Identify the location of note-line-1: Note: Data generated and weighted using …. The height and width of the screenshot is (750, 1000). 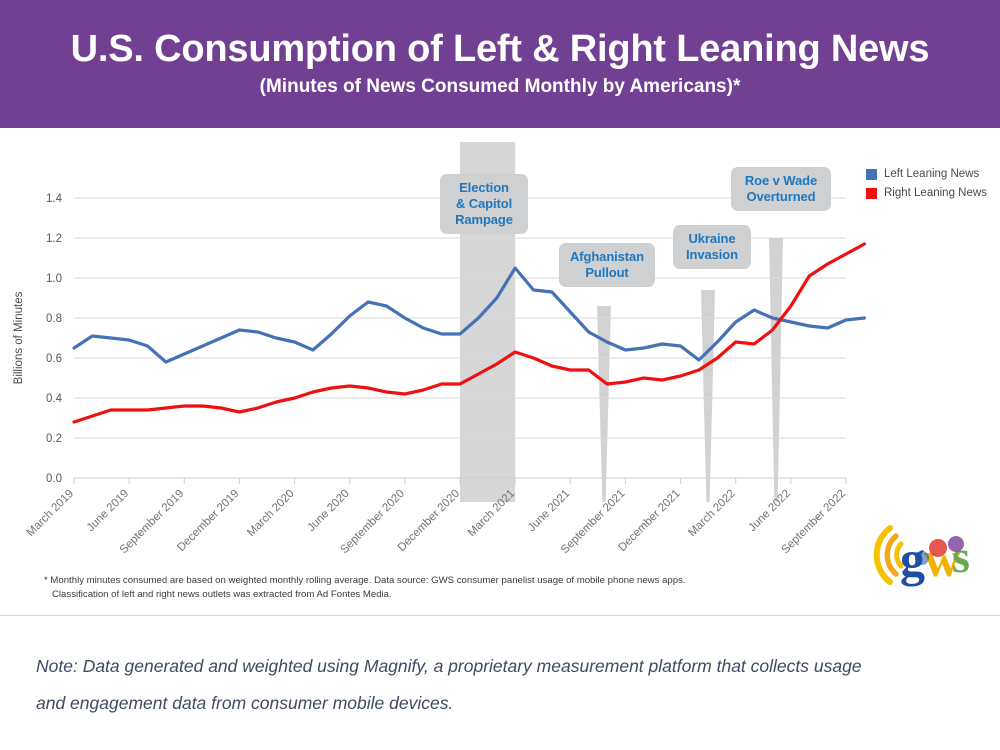
(449, 666).